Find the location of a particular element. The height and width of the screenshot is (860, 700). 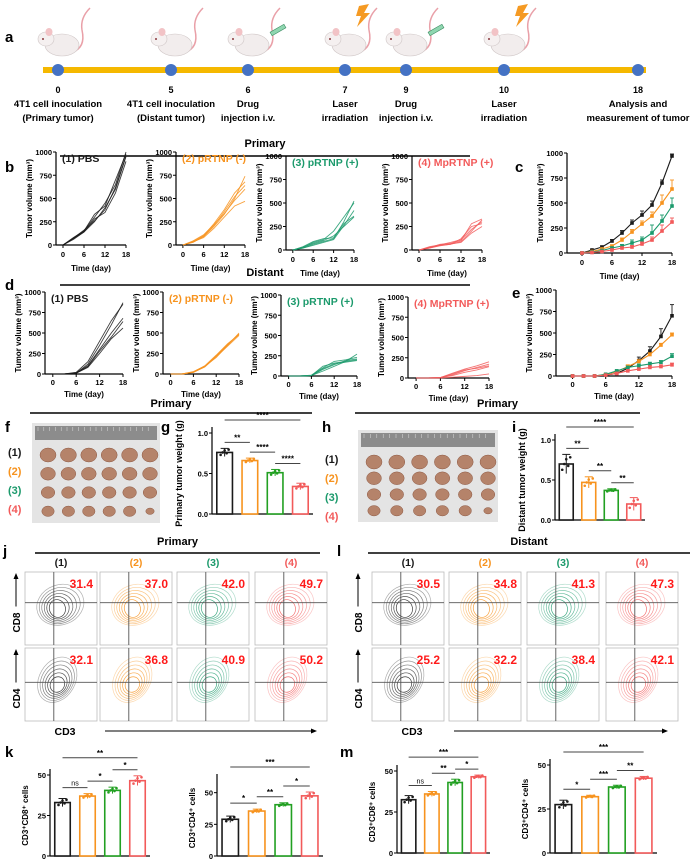

x-axis-label: Time (day) is located at coordinates (201, 394).